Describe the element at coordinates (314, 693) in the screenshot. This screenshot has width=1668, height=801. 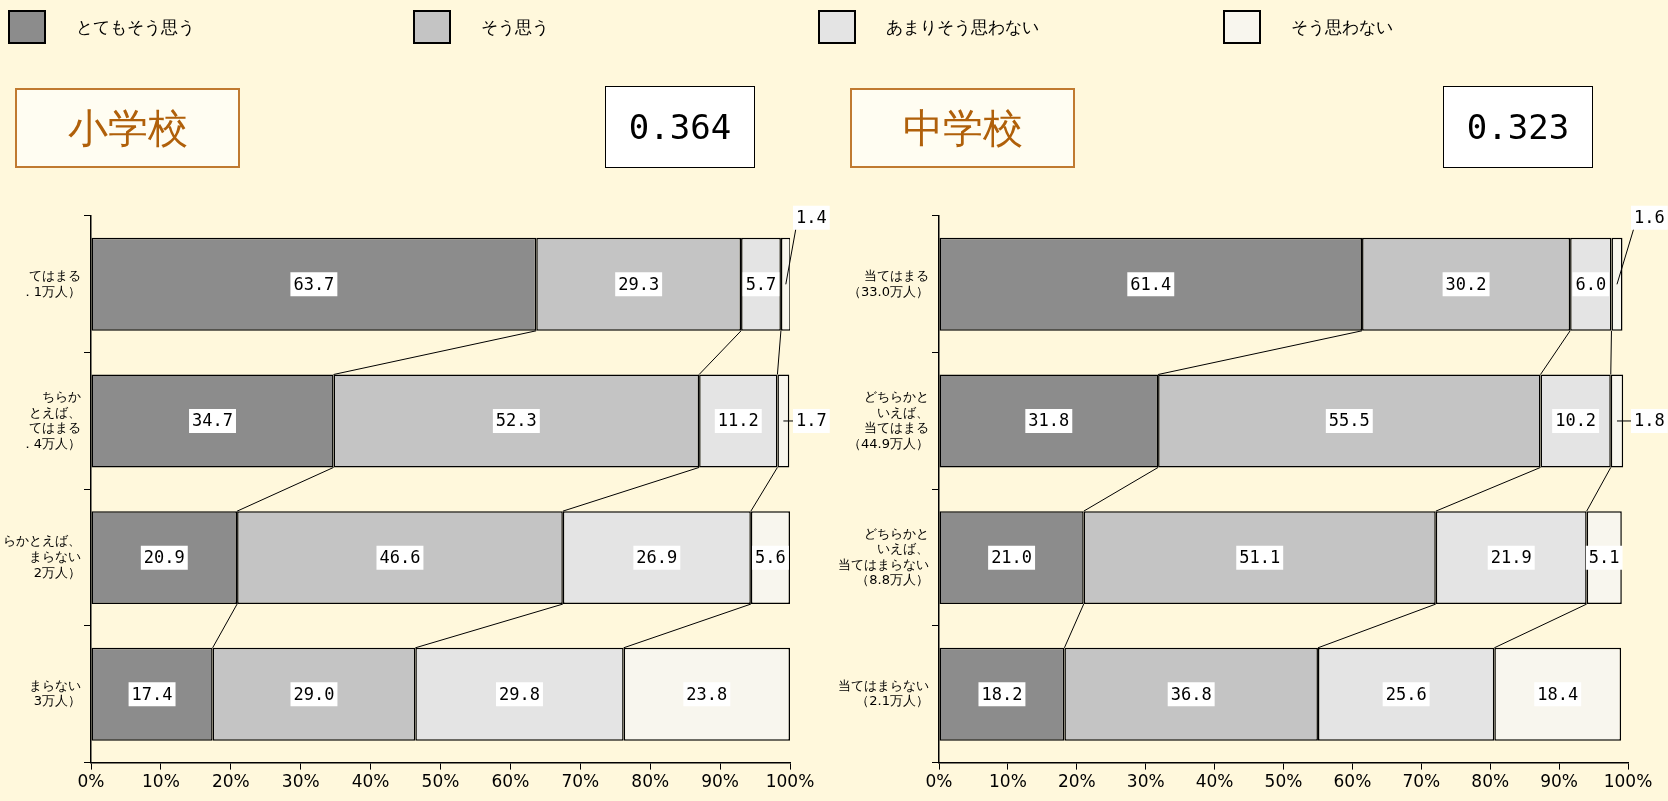
I see `data-label: 29.0` at that location.